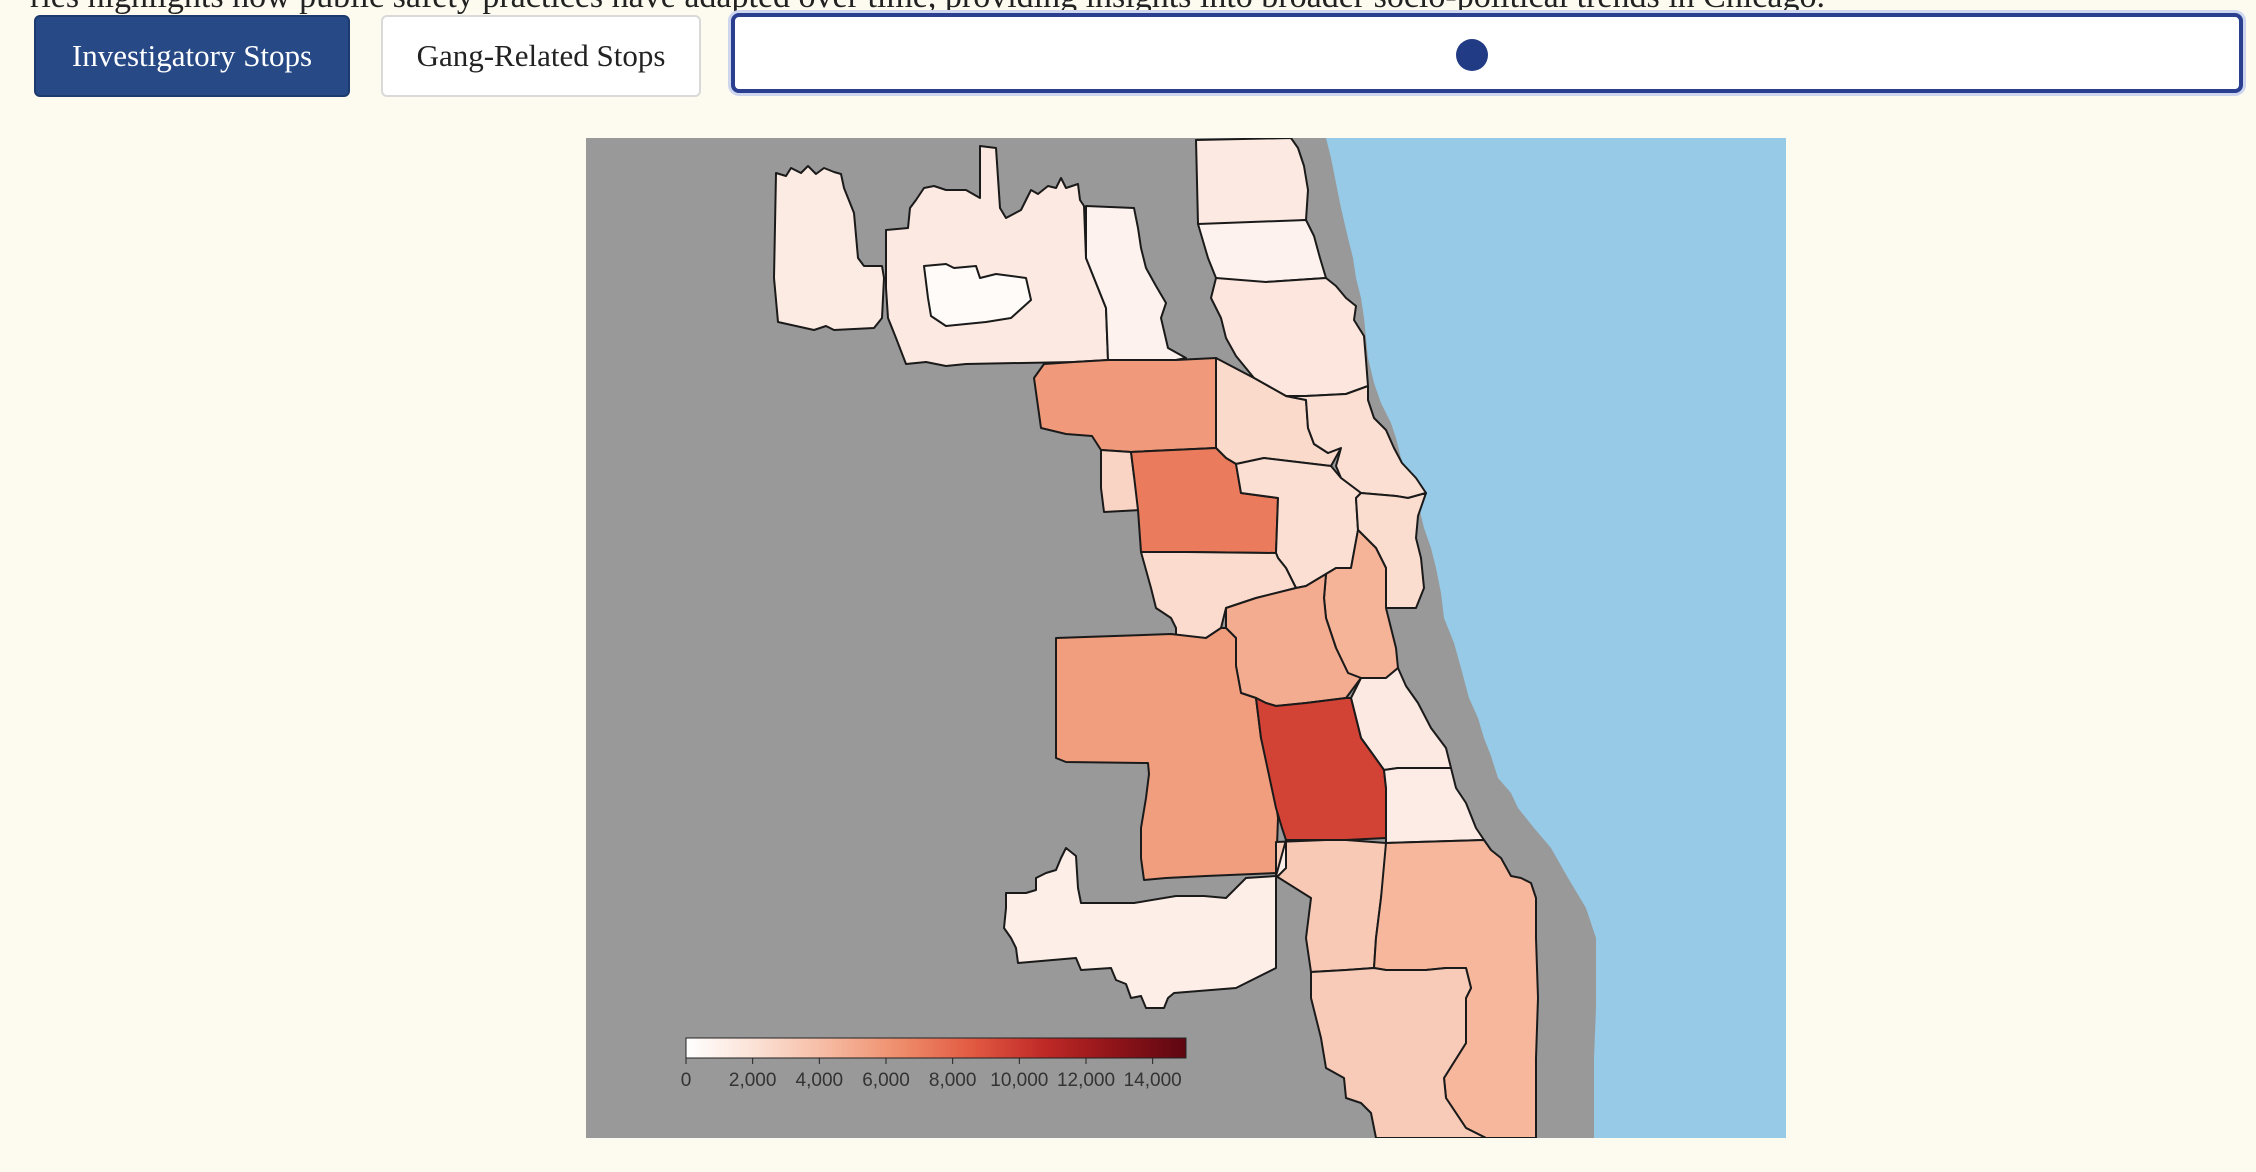 This screenshot has height=1172, width=2256. I want to click on slider-handle, so click(1472, 55).